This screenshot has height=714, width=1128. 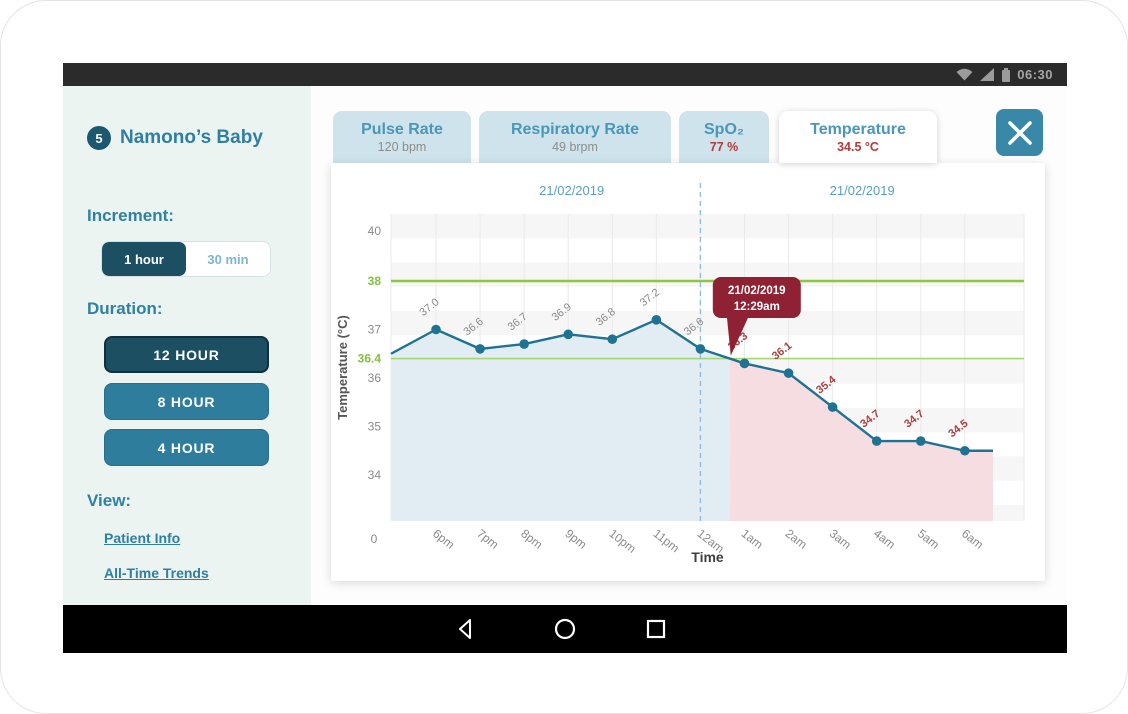 I want to click on patient-header: 5 Namono’s Baby, so click(x=175, y=138).